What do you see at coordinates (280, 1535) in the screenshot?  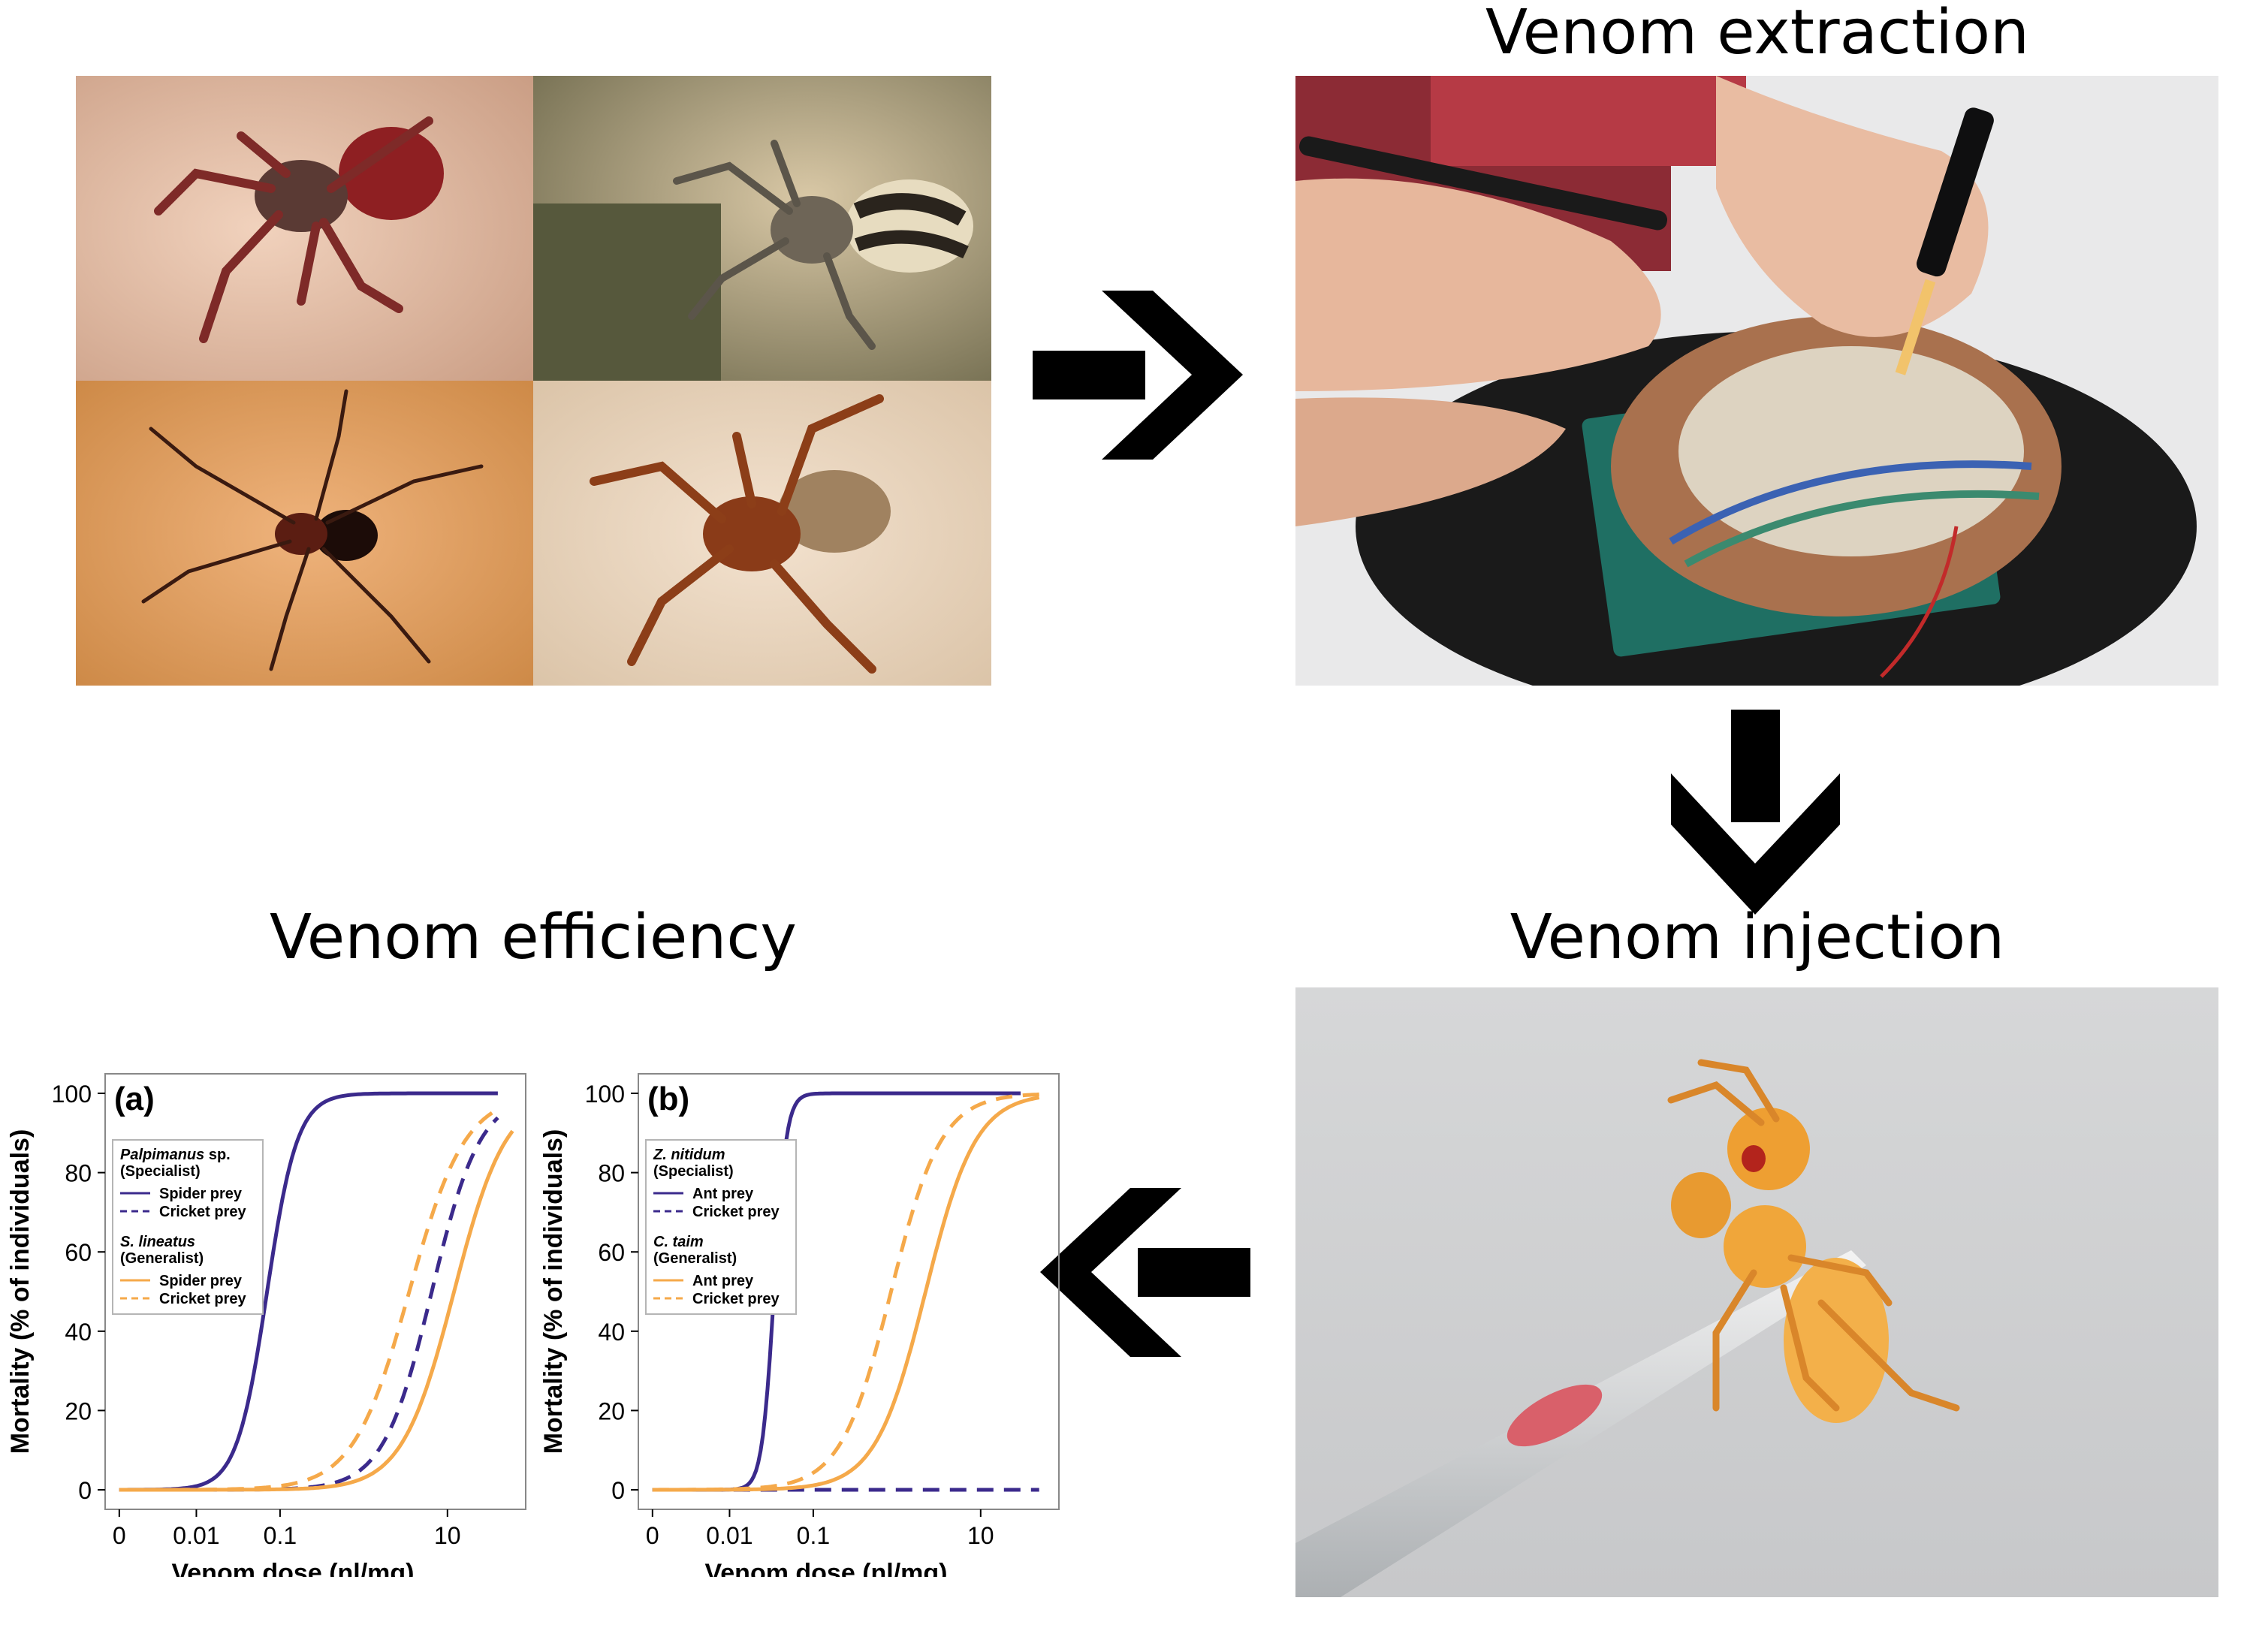 I see `panel-a-x-tick-label: 0.1` at bounding box center [280, 1535].